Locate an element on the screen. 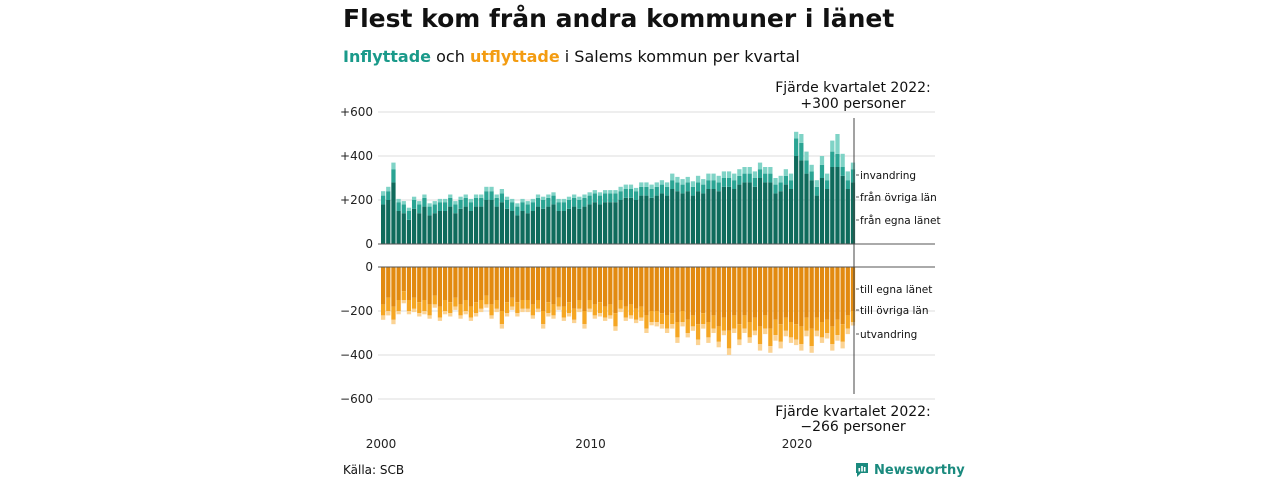 The width and height of the screenshot is (1280, 480). source-label: Källa: SCB is located at coordinates (374, 470).